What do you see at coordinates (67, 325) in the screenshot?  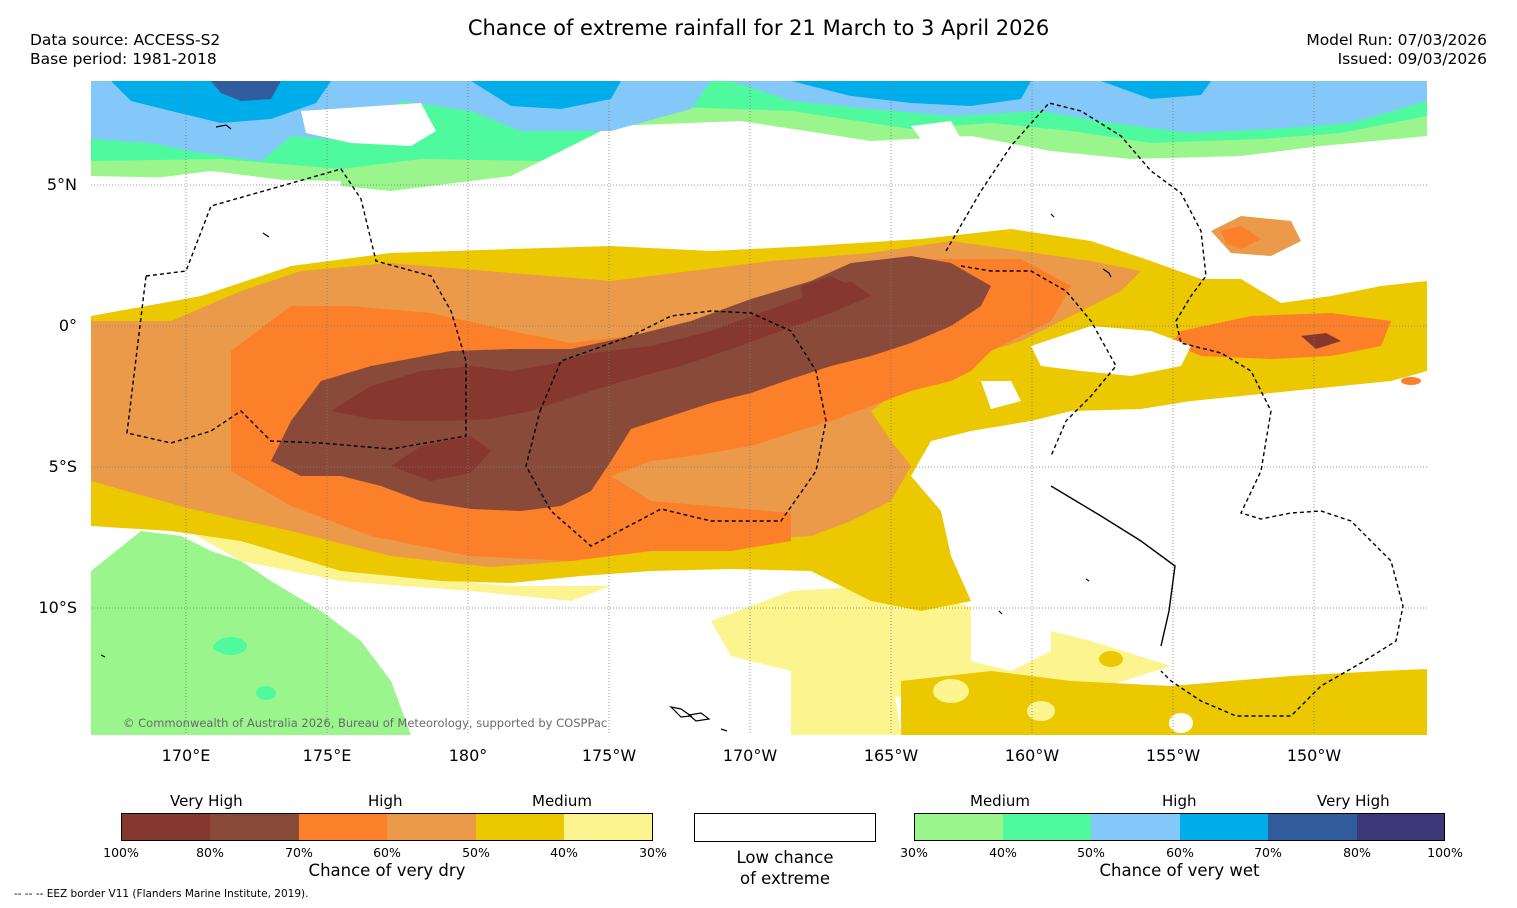 I see `lat-label-equator: 0°` at bounding box center [67, 325].